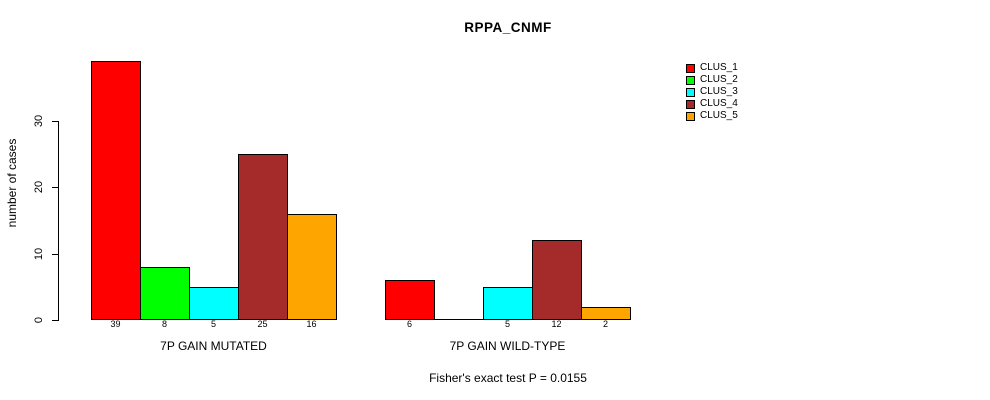 Image resolution: width=990 pixels, height=400 pixels. Describe the element at coordinates (508, 378) in the screenshot. I see `fisher-test-annotation: Fisher's exact test P = 0.0155` at that location.